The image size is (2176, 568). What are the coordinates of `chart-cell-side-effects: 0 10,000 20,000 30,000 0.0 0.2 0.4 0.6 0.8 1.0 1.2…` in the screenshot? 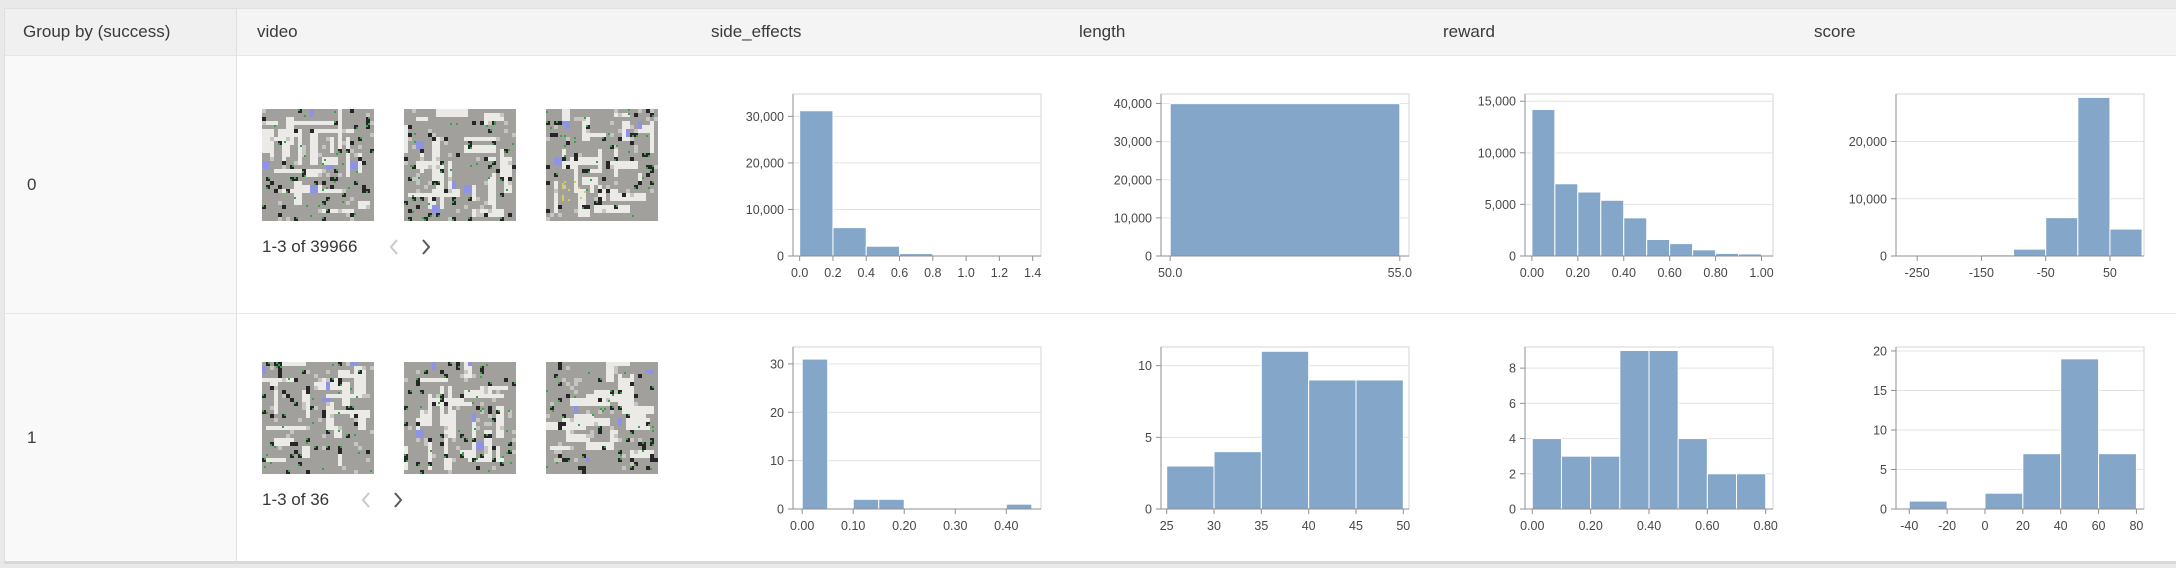 It's located at (875, 185).